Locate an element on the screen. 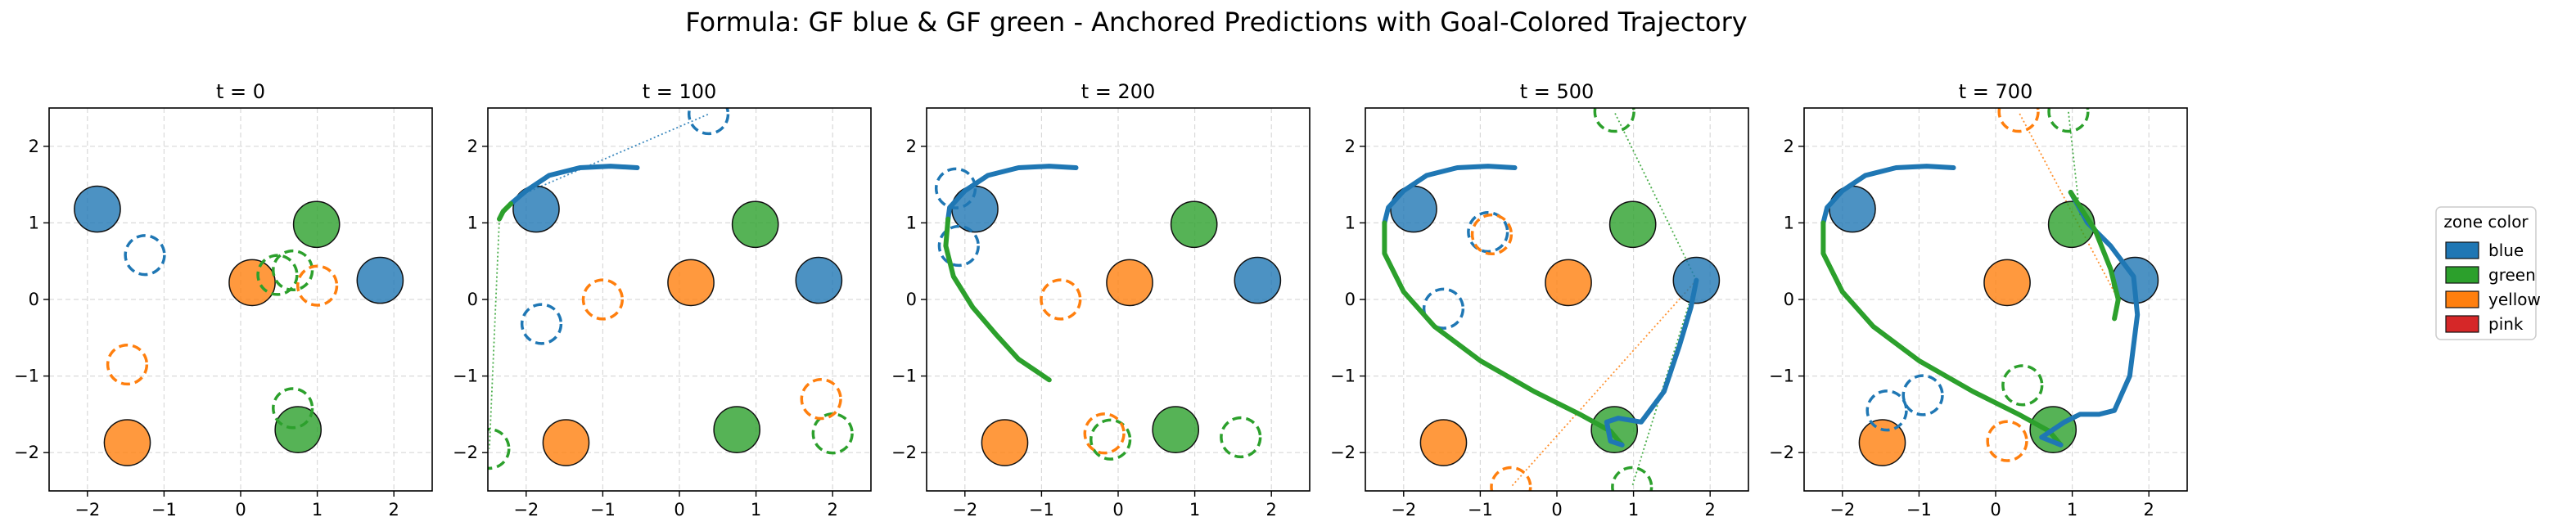 This screenshot has width=2576, height=531. subplot-3: t = 200 −2 −1 0 1 2 −2 −1 0 1 2 is located at coordinates (1101, 300).